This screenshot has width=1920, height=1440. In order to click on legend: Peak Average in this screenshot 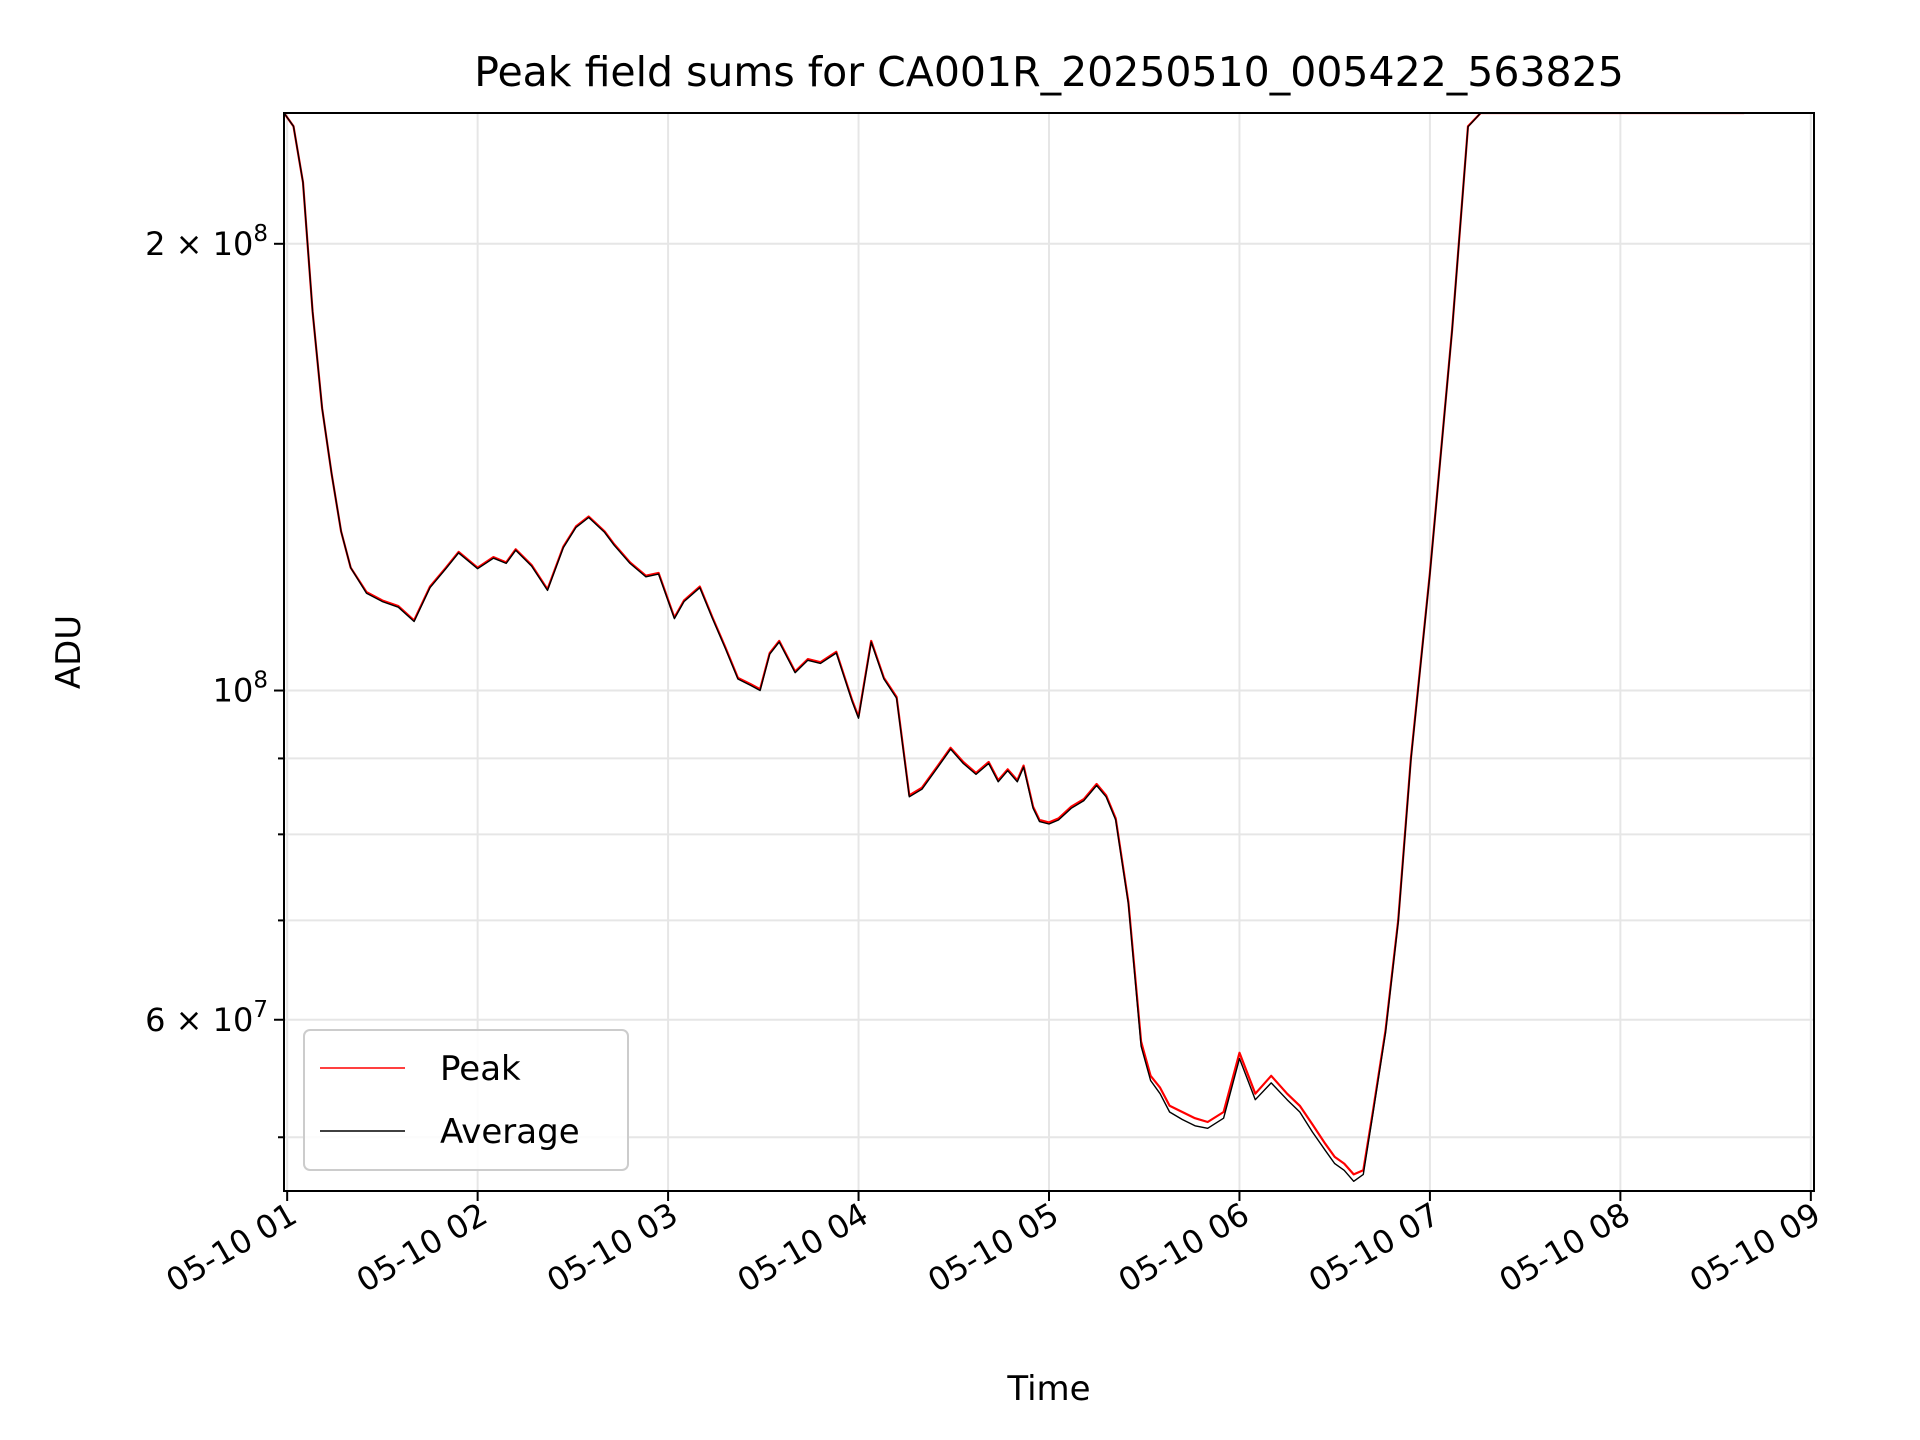, I will do `click(466, 1100)`.